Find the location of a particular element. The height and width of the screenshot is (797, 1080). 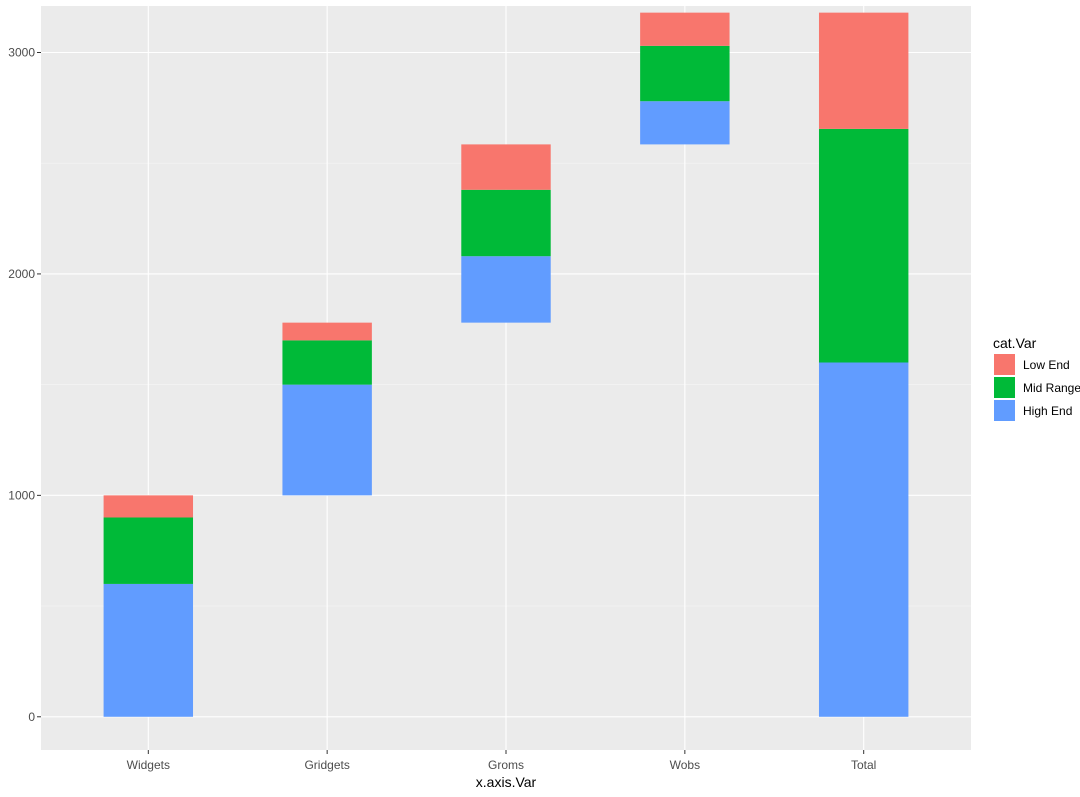

x-tick-label: Groms is located at coordinates (506, 765).